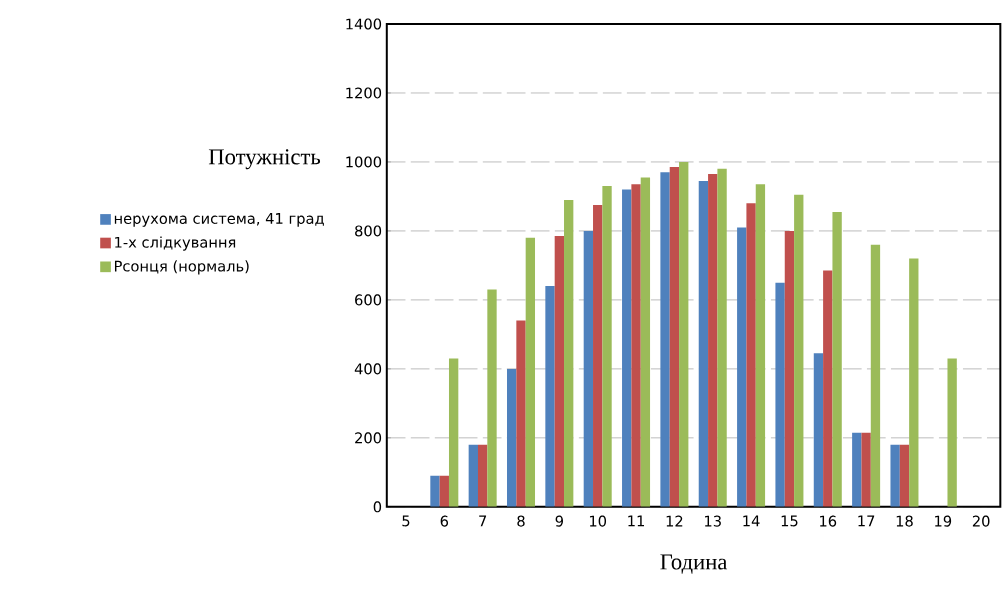 The width and height of the screenshot is (1007, 600). Describe the element at coordinates (368, 300) in the screenshot. I see `y-tick-label: 600` at that location.